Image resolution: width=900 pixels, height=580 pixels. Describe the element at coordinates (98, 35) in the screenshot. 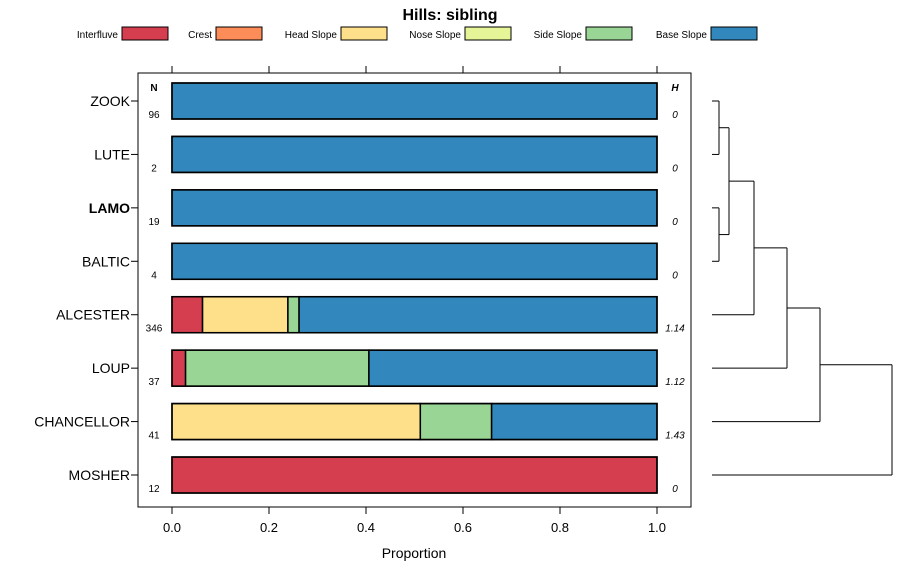

I see `legend-label-interfluve: Interfluve` at that location.